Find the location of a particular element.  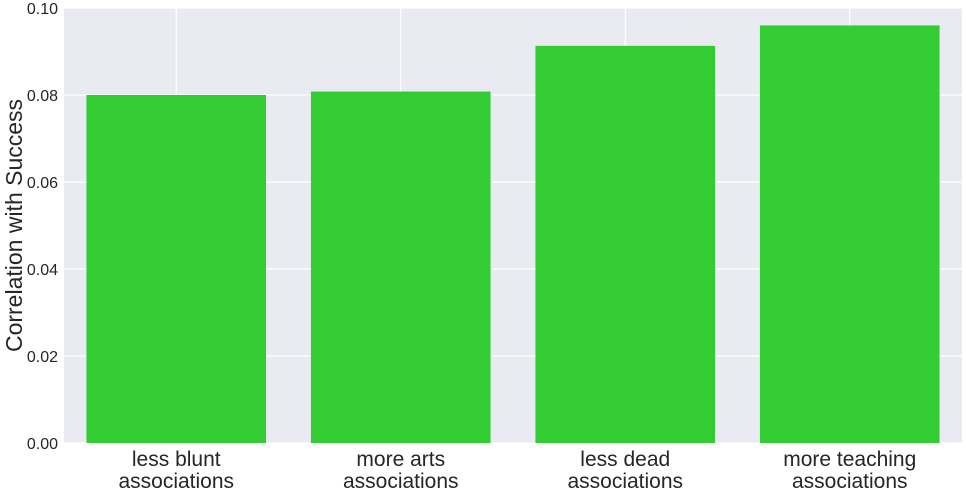

y-tick-label: 0.06 is located at coordinates (42, 183).